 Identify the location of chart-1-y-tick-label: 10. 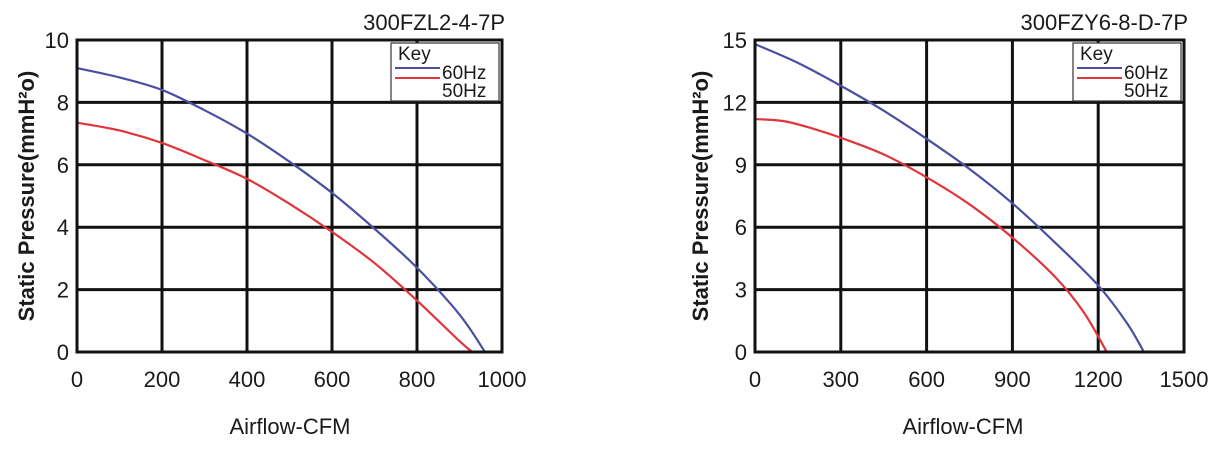
(57, 40).